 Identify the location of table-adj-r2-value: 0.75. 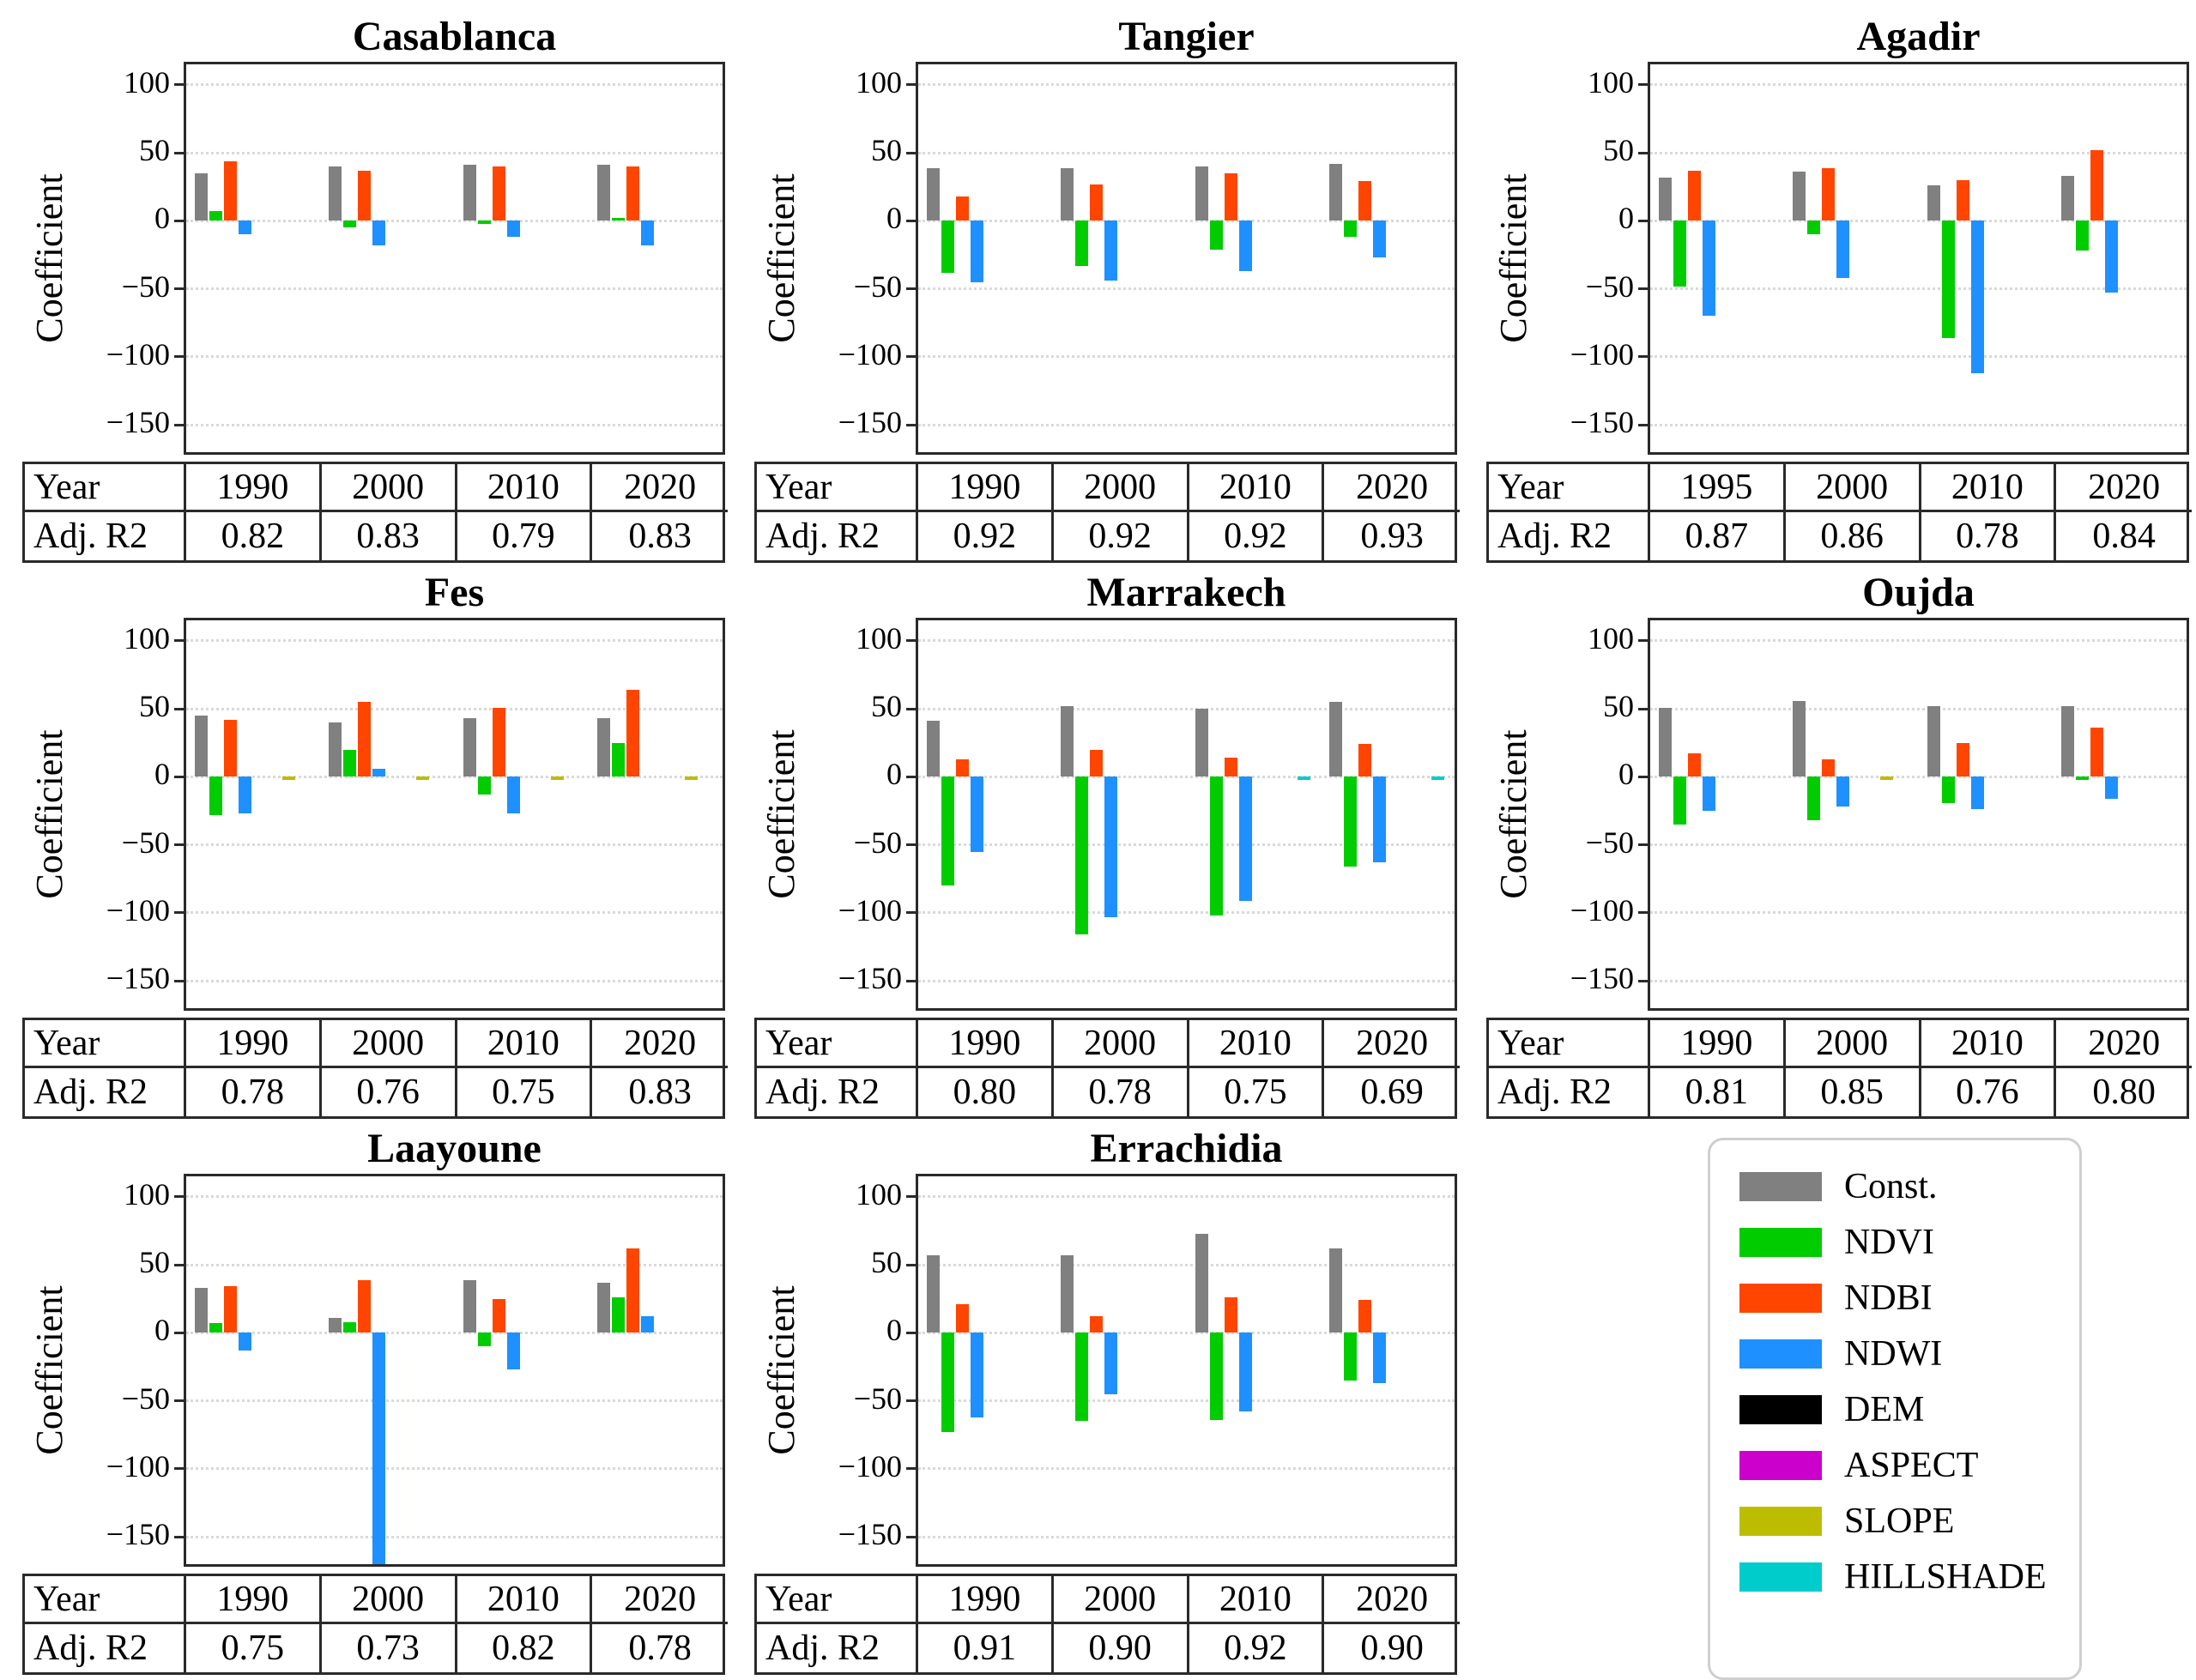
(254, 1648).